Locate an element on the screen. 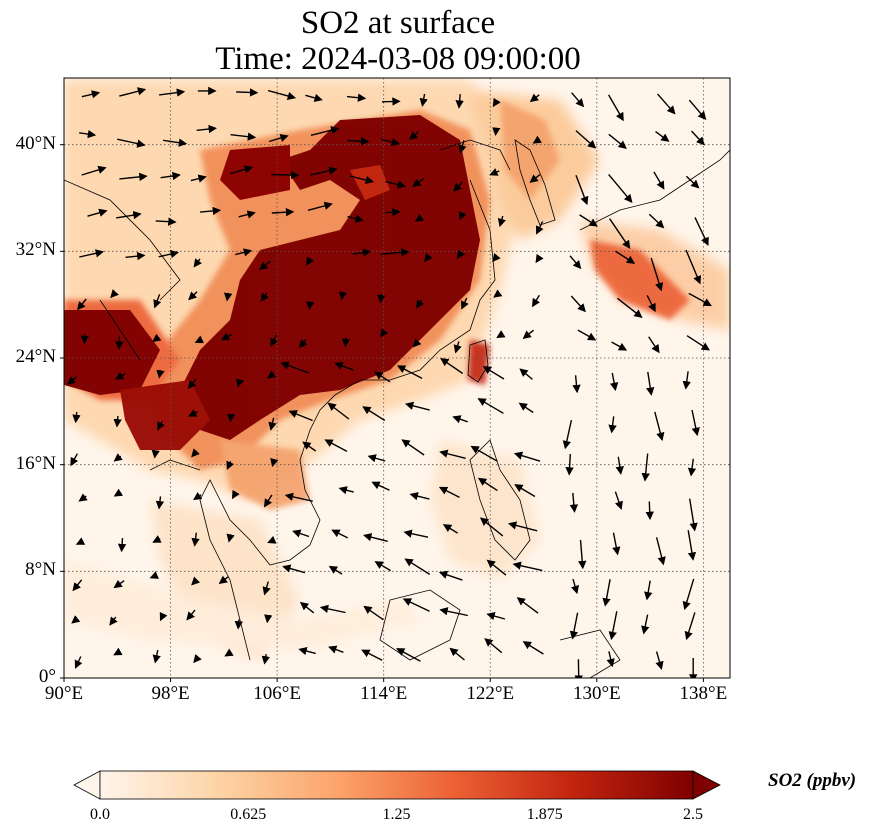 The image size is (875, 836). colorbar-tick-label: 1.25 is located at coordinates (396, 814).